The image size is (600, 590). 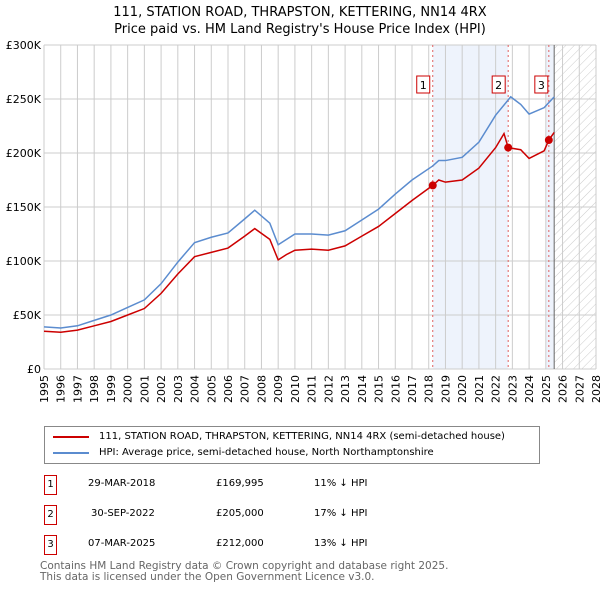 I want to click on x-tick-label: 2014, so click(x=362, y=389).